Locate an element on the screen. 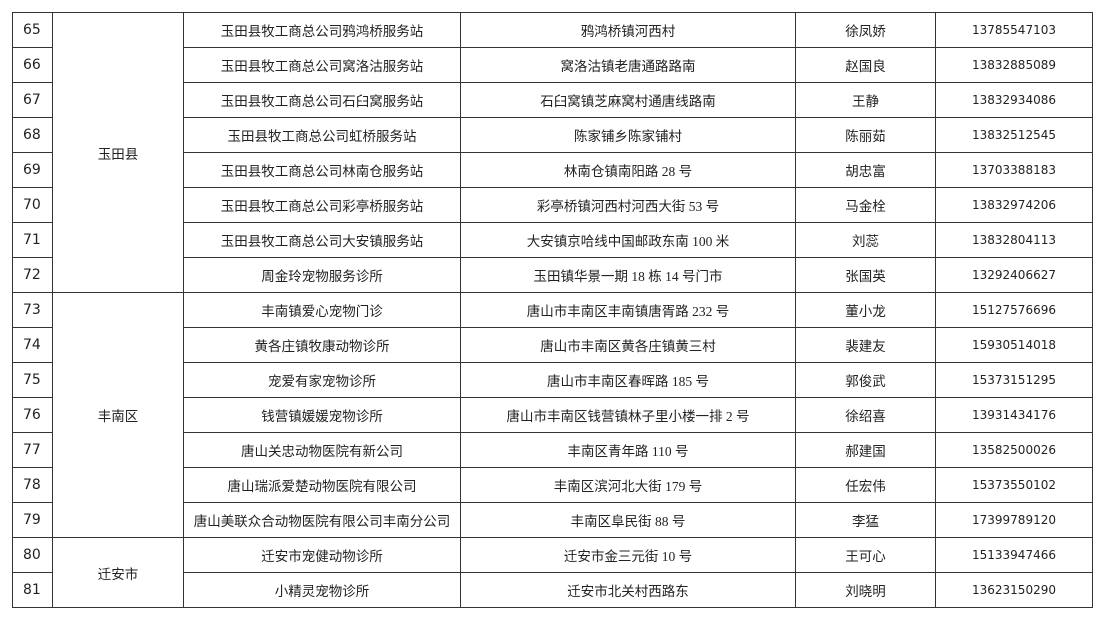 The width and height of the screenshot is (1106, 620). address: 迁安市北关村西路东 is located at coordinates (628, 590).